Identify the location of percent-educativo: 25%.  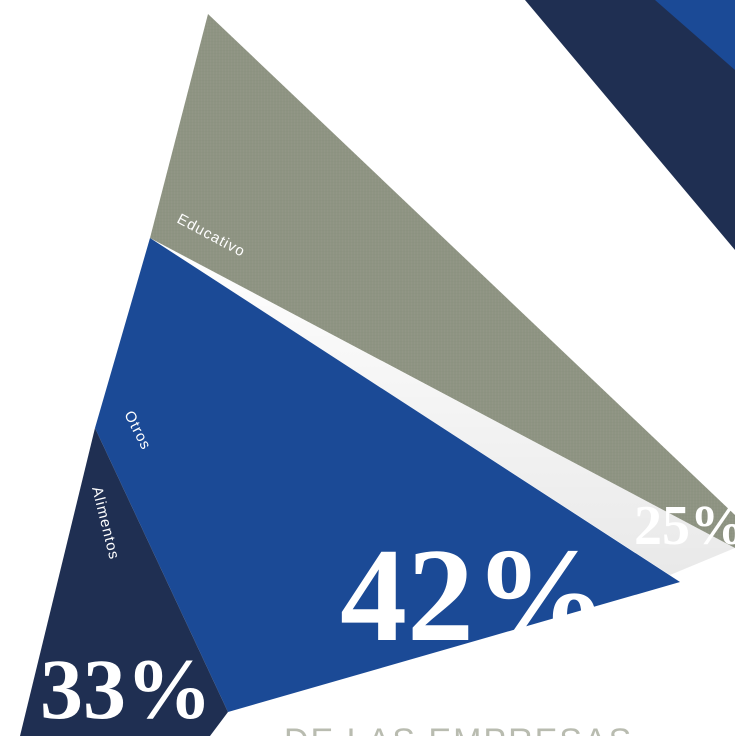
(684, 526).